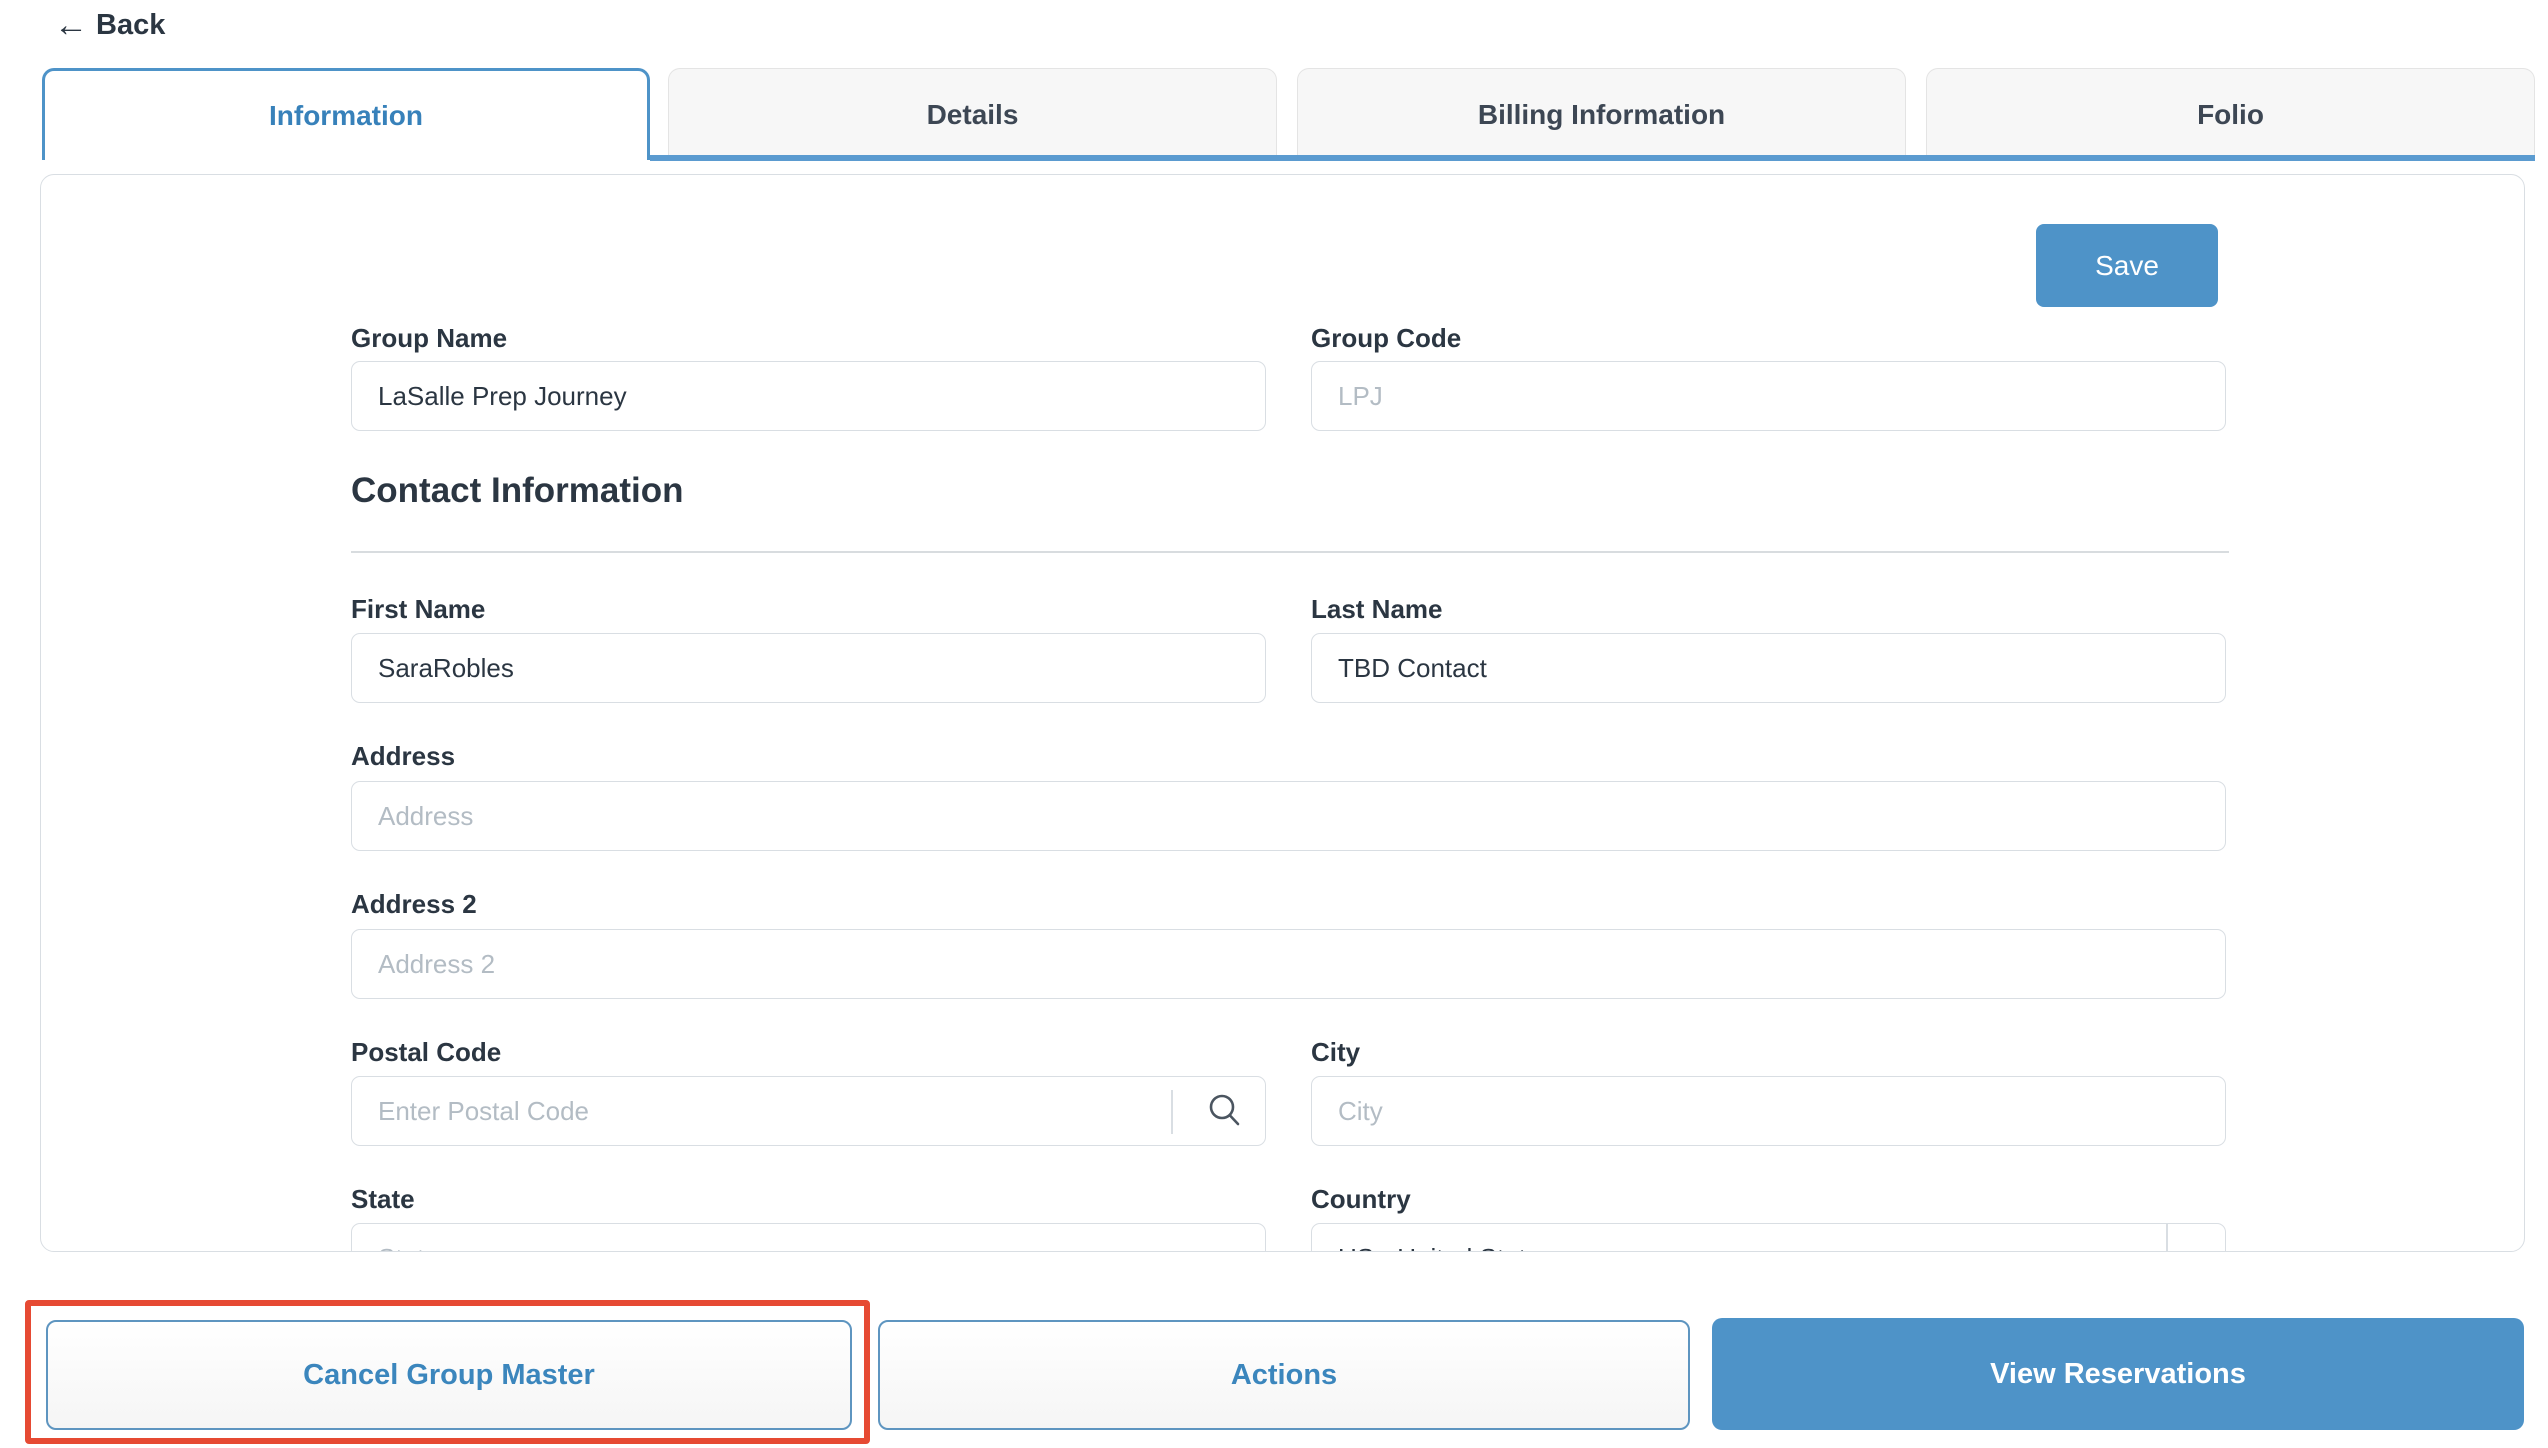 This screenshot has height=1448, width=2548. Describe the element at coordinates (383, 1199) in the screenshot. I see `state-label: State` at that location.